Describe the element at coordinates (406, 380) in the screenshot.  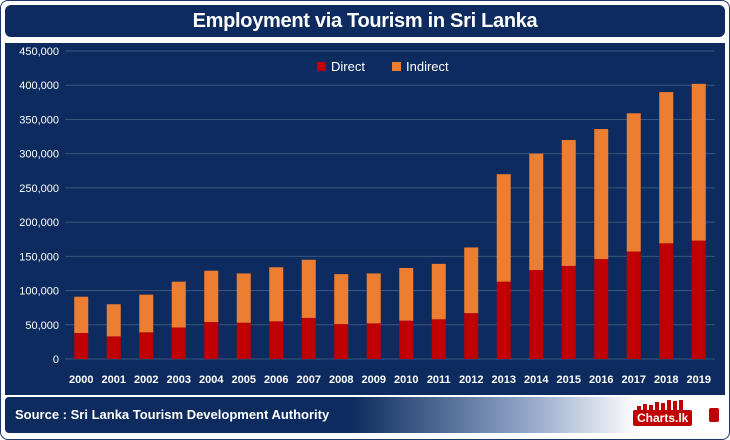
I see `x-tick-label: 2010` at that location.